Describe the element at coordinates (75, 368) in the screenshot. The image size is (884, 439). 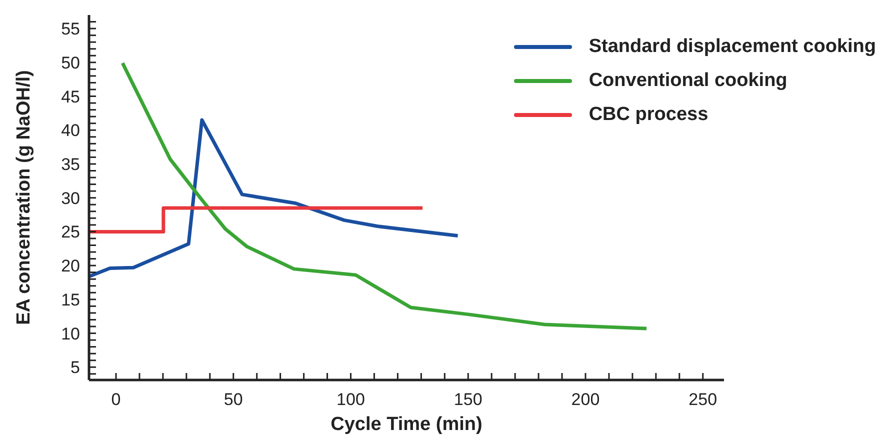
I see `y-tick-label: 5` at that location.